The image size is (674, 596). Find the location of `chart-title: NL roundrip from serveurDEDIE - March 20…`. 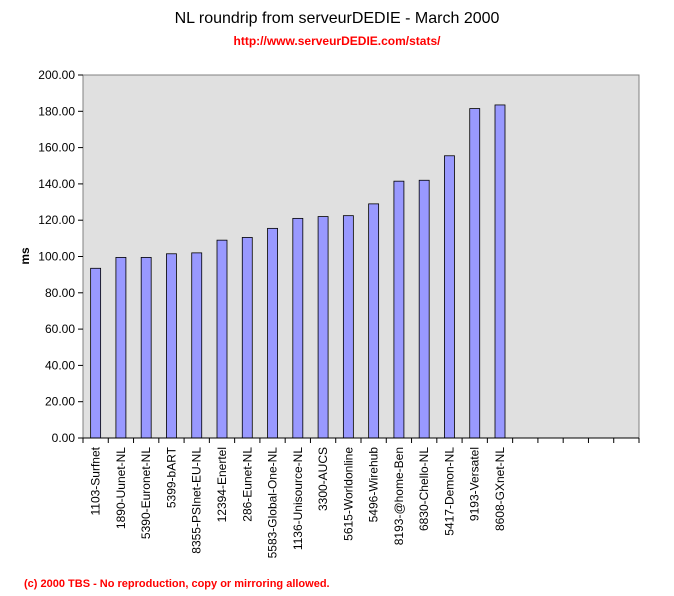

chart-title: NL roundrip from serveurDEDIE - March 20… is located at coordinates (337, 18).